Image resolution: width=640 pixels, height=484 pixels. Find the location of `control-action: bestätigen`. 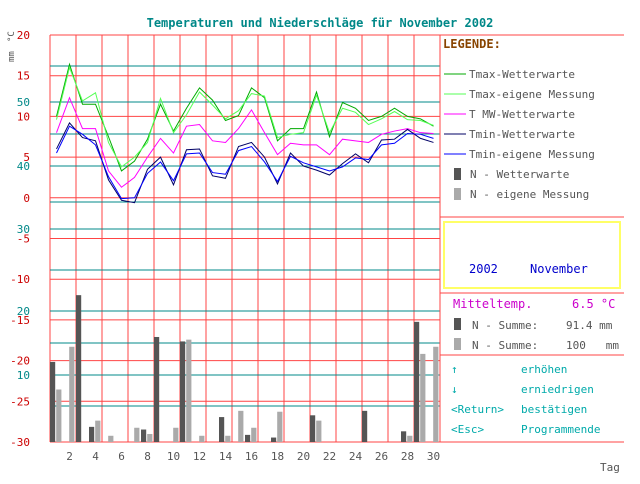

control-action: bestätigen is located at coordinates (554, 409).